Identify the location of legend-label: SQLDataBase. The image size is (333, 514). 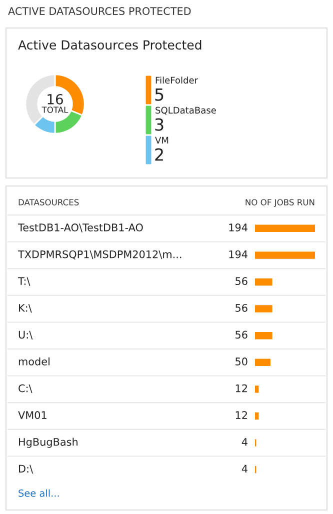
(186, 110).